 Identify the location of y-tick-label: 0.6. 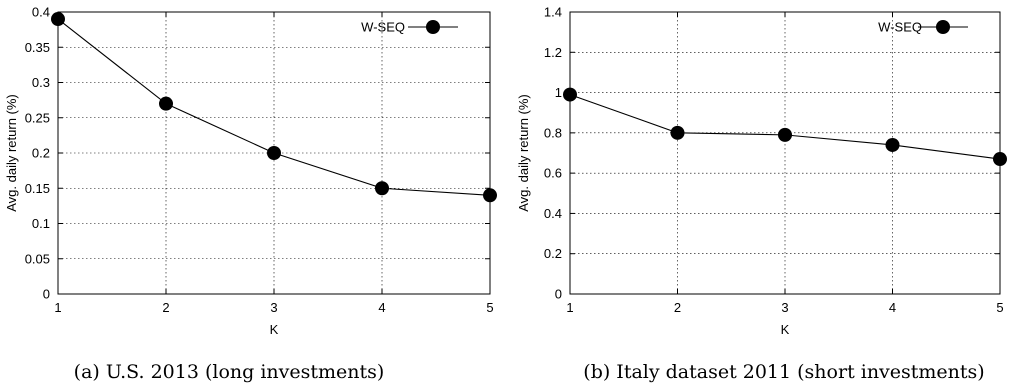
(553, 173).